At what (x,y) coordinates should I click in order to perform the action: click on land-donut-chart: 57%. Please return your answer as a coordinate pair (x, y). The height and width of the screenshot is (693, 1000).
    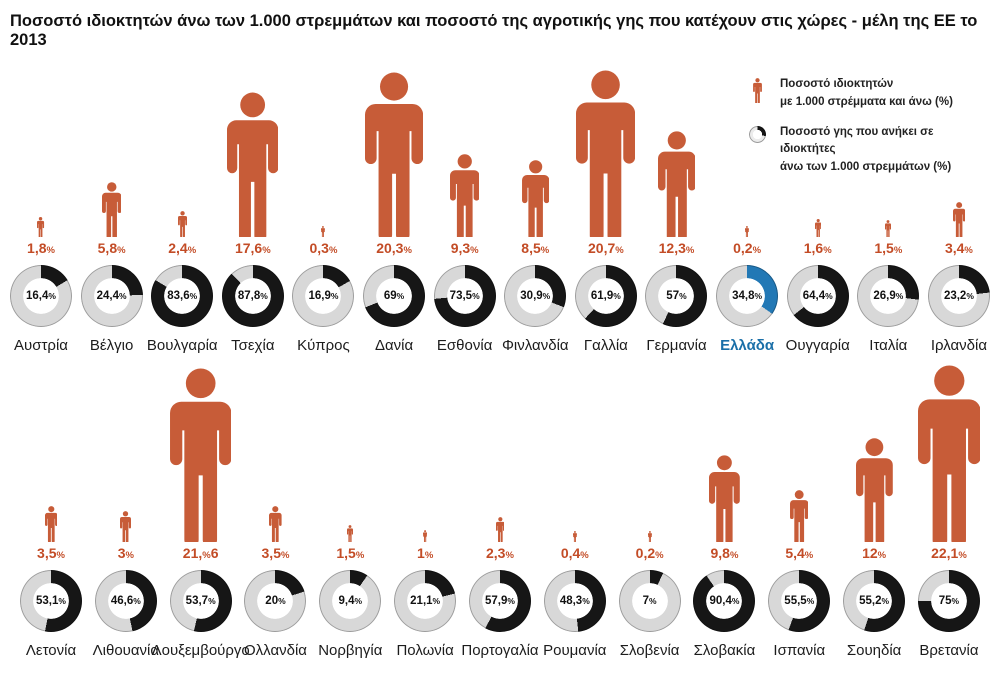
    Looking at the image, I should click on (676, 296).